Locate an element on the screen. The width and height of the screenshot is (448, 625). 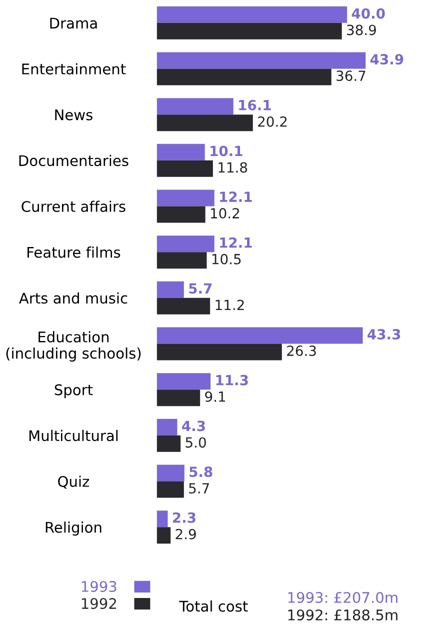
text: 1993: £207.0m is located at coordinates (343, 597).